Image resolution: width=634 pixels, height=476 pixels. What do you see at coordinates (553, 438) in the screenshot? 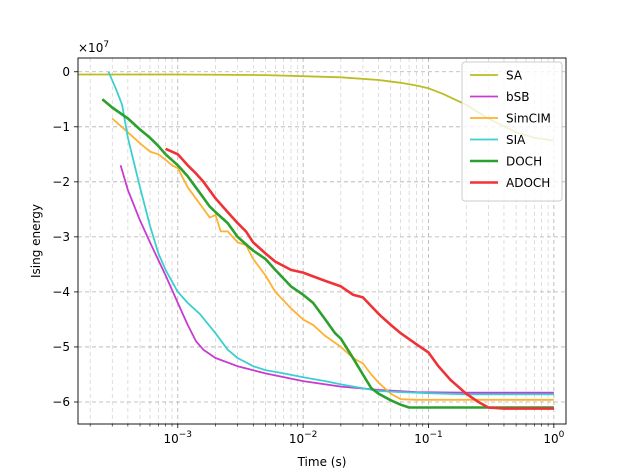
I see `x-tick-label: 10⁰` at bounding box center [553, 438].